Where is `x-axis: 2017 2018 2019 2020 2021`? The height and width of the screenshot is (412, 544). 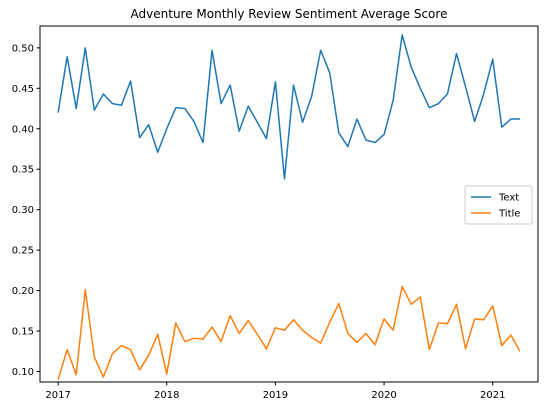 x-axis: 2017 2018 2019 2020 2021 is located at coordinates (275, 391).